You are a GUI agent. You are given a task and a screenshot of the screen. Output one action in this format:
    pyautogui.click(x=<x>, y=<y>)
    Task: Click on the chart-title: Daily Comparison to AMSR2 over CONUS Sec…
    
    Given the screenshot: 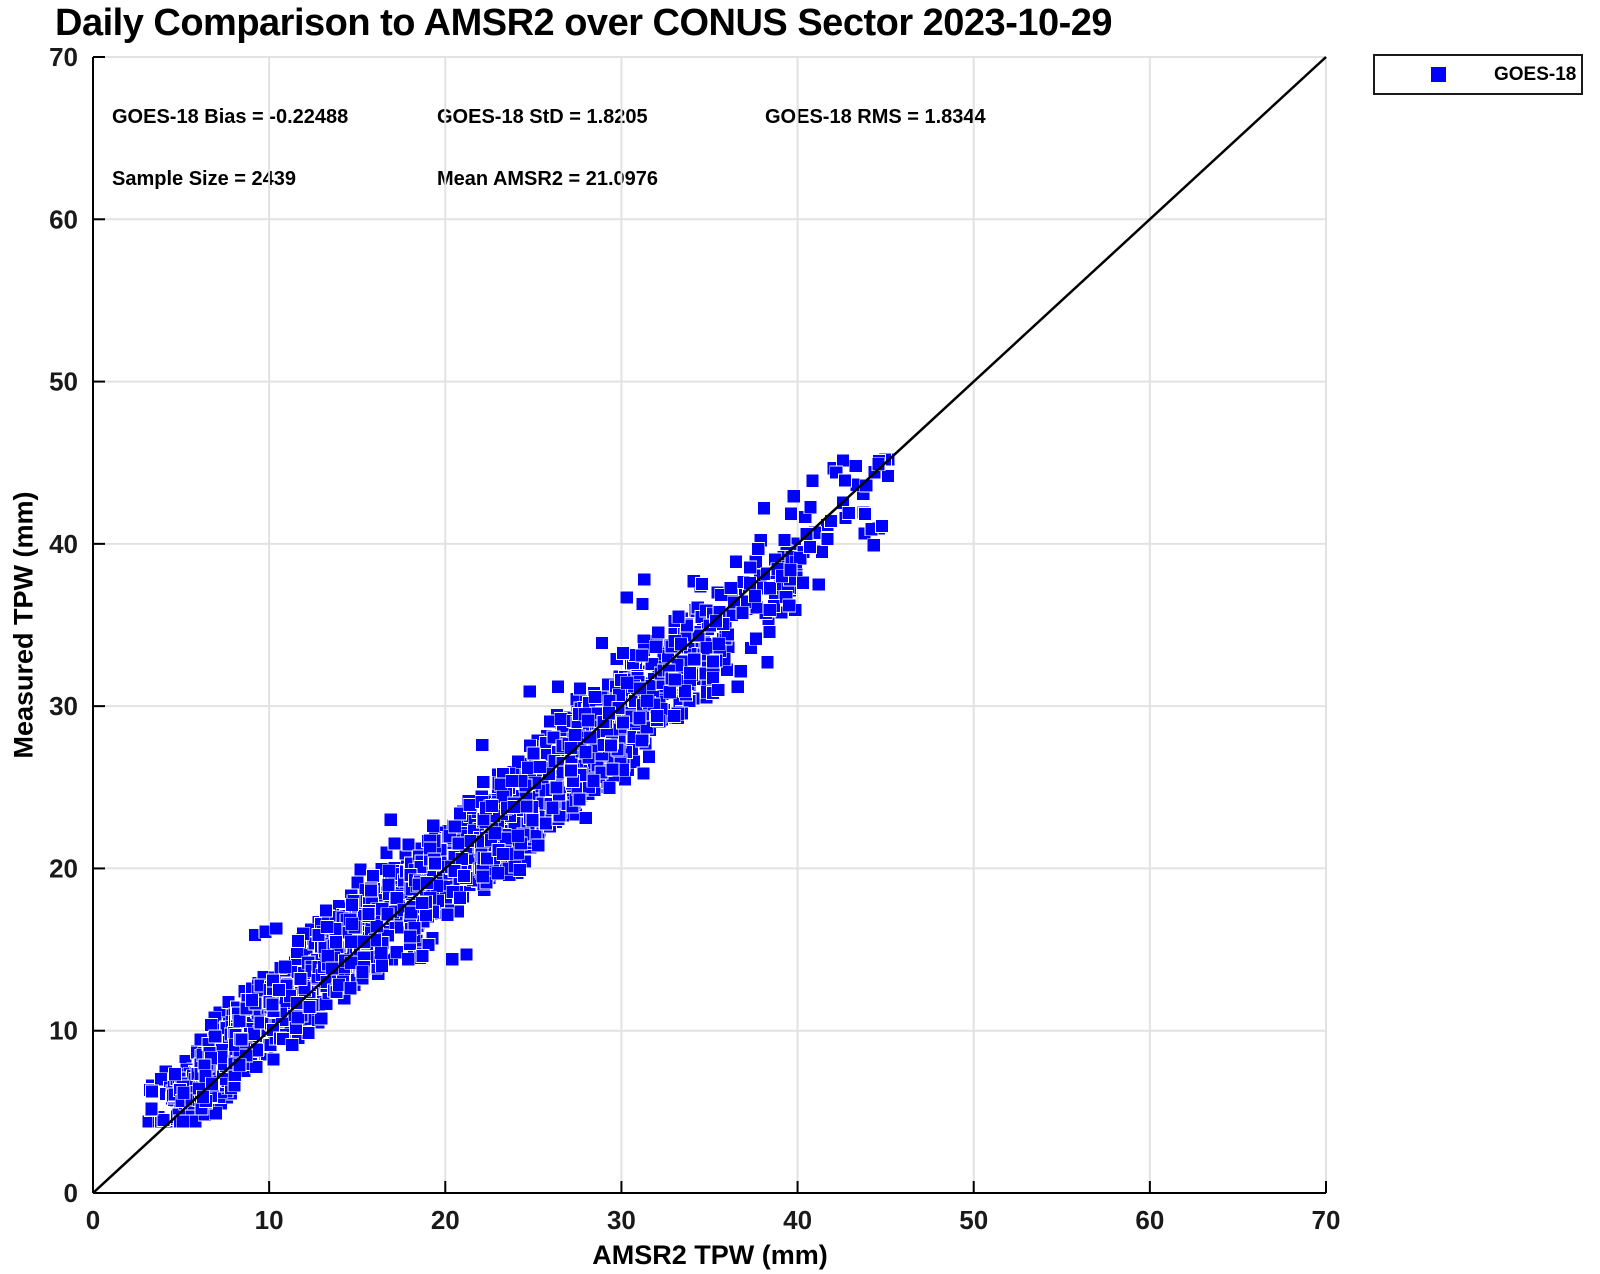 What is the action you would take?
    pyautogui.click(x=584, y=23)
    